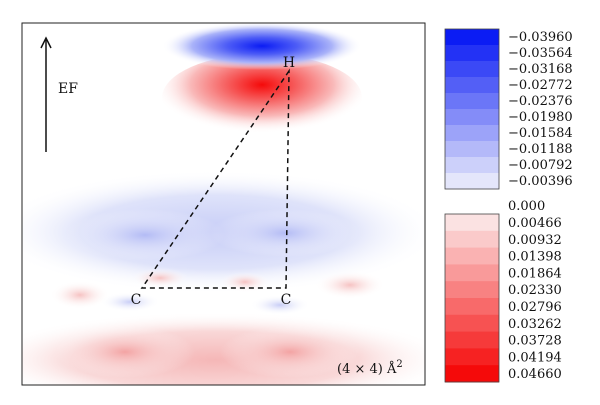 The image size is (600, 405). Describe the element at coordinates (215, 178) in the screenshot. I see `bond-triangle` at that location.